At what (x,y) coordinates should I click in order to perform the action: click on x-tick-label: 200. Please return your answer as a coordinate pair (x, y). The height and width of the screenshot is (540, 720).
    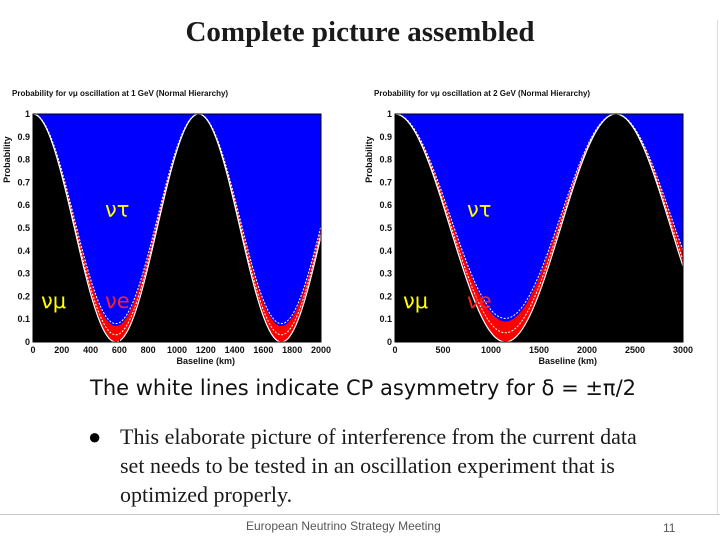
    Looking at the image, I should click on (61, 350).